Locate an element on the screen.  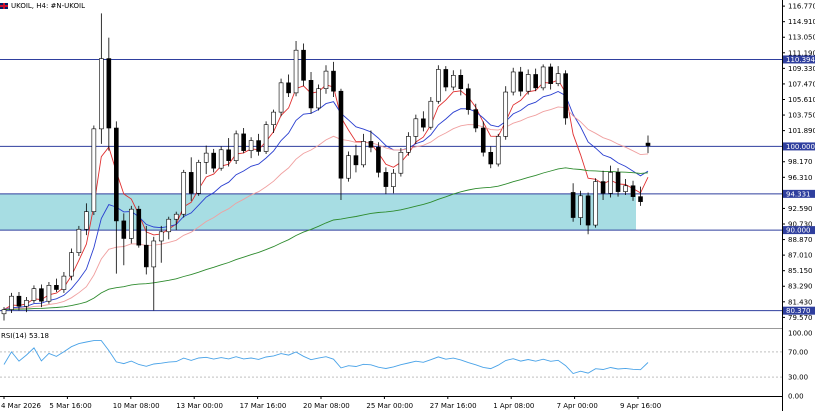
price-tick-label: 103.750 is located at coordinates (801, 116).